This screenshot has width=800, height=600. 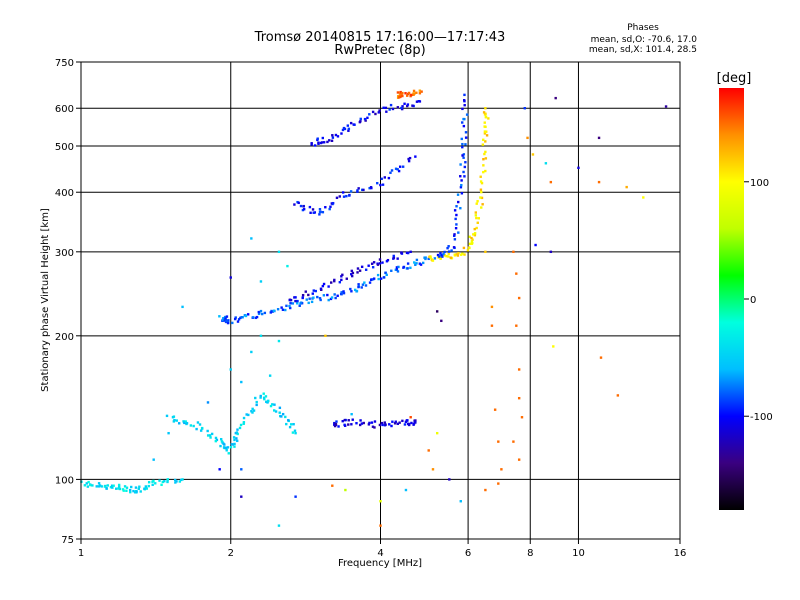 I want to click on stats-x: mean, sd,X: 101.4, 28.5, so click(x=643, y=50).